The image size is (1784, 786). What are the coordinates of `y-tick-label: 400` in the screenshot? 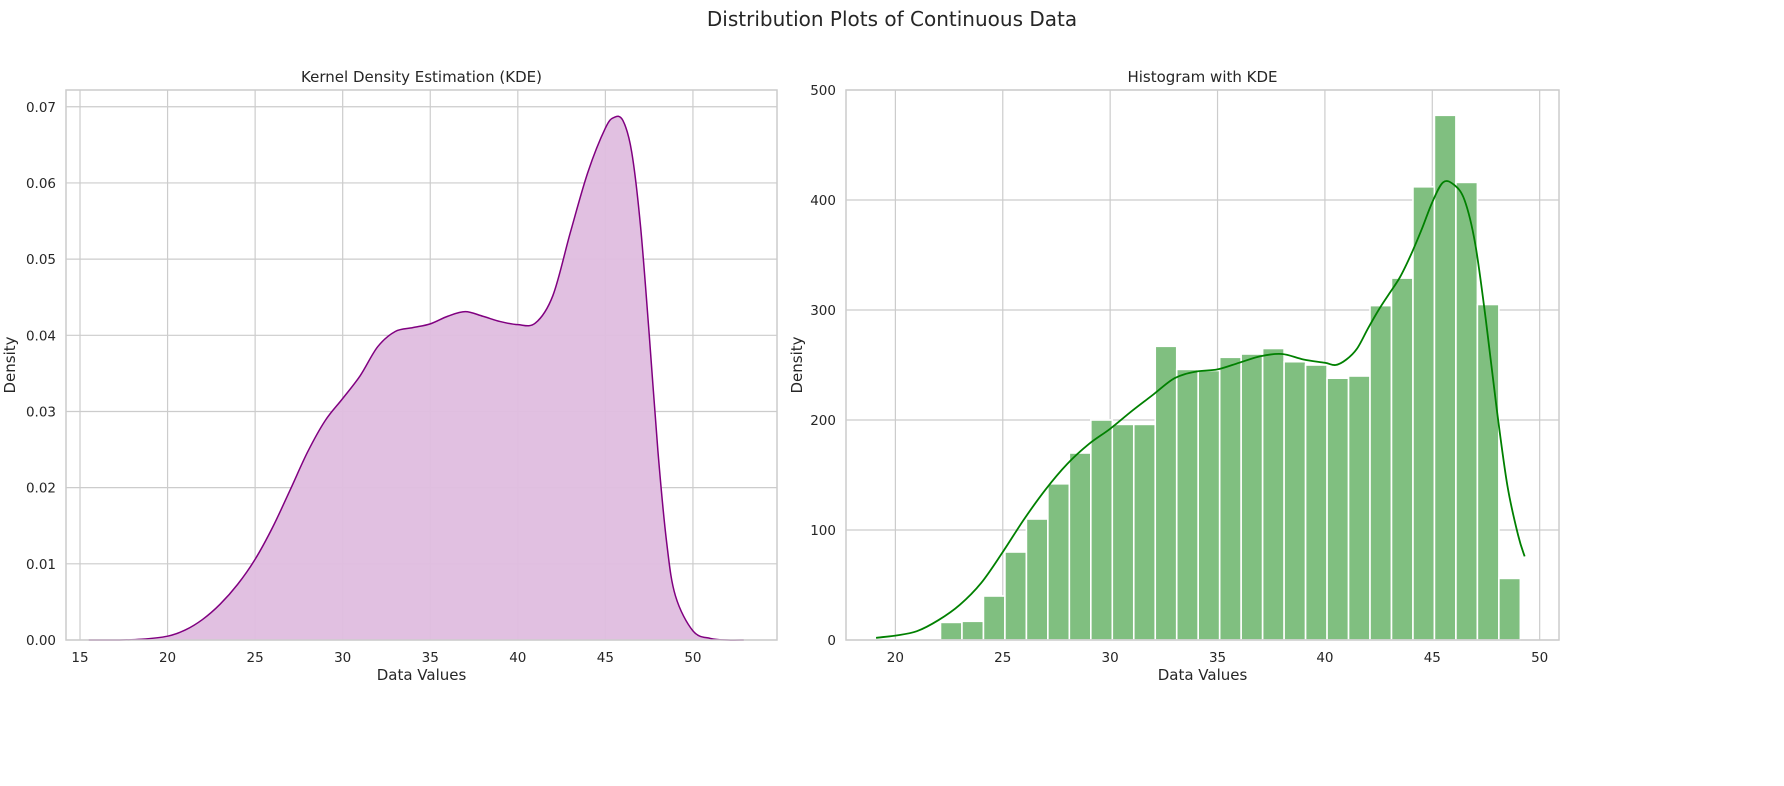 It's located at (823, 201).